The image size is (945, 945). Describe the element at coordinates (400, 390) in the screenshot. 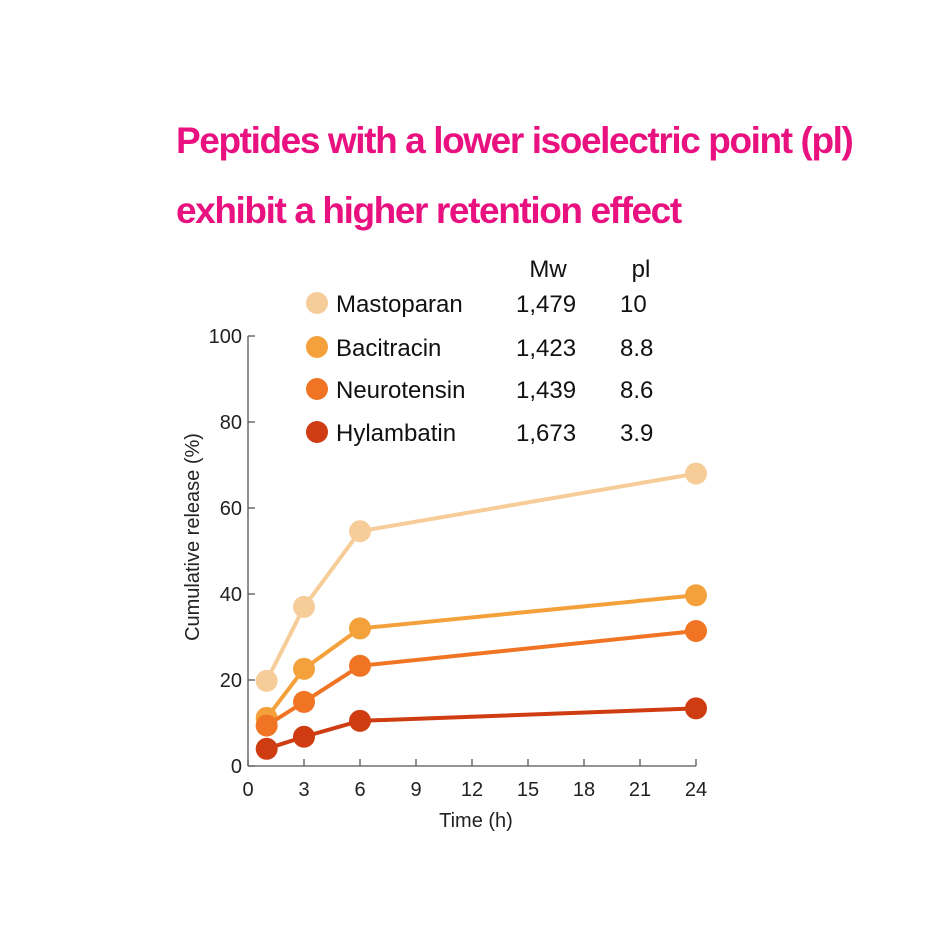

I see `legend-label: Neurotensin` at that location.